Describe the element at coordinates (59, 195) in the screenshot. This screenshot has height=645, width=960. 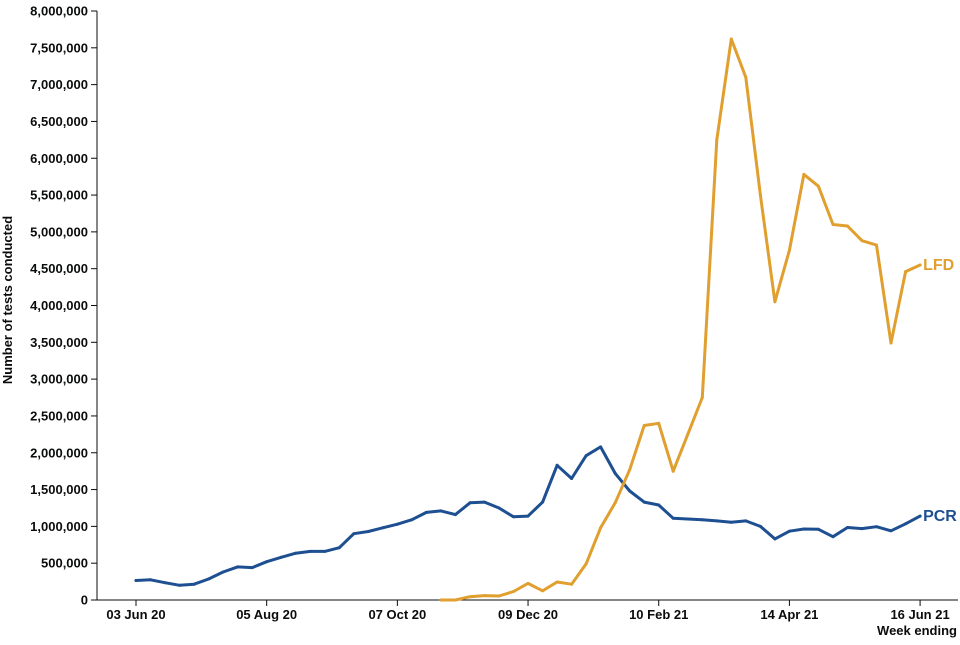
I see `y-tick-label: 5,500,000` at that location.